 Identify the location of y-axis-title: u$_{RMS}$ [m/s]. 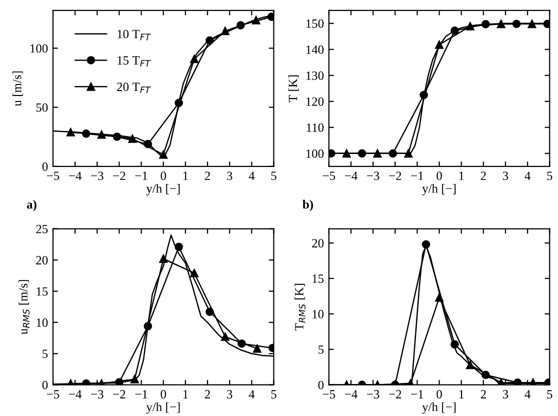
(24, 307).